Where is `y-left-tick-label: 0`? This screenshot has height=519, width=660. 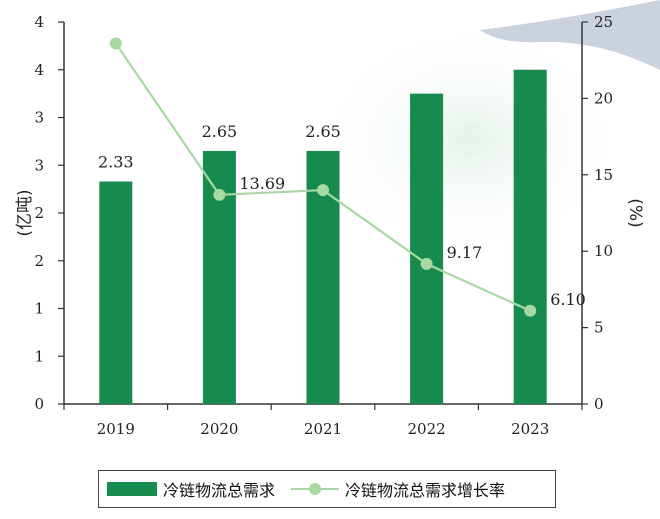
y-left-tick-label: 0 is located at coordinates (39, 404).